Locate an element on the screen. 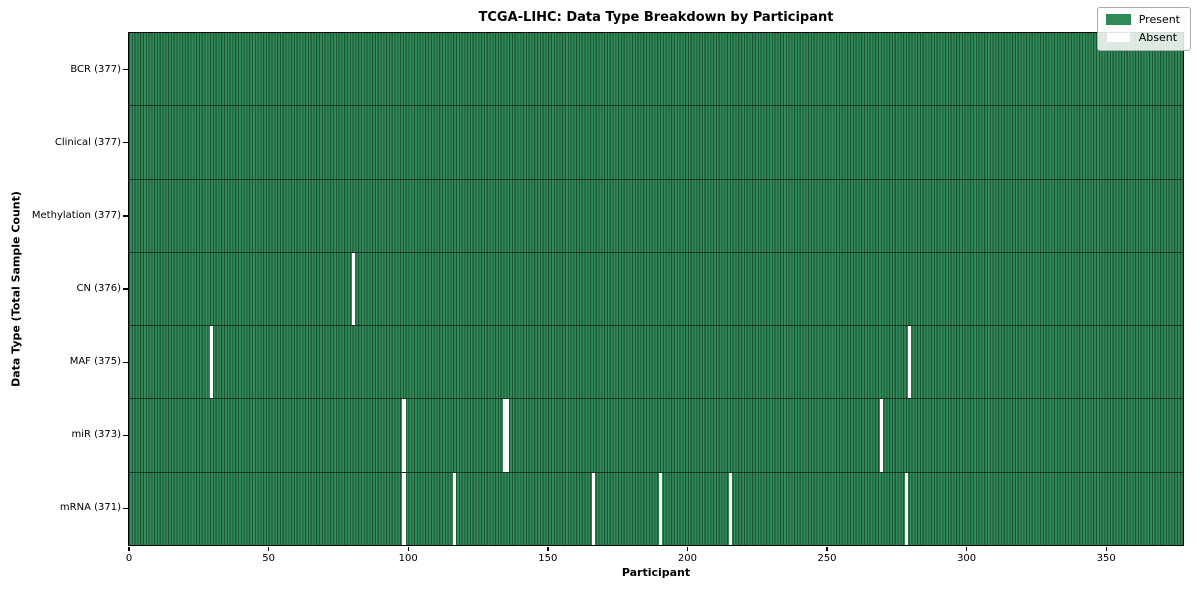 Image resolution: width=1200 pixels, height=600 pixels. legend-absent-label: Absent is located at coordinates (1158, 37).